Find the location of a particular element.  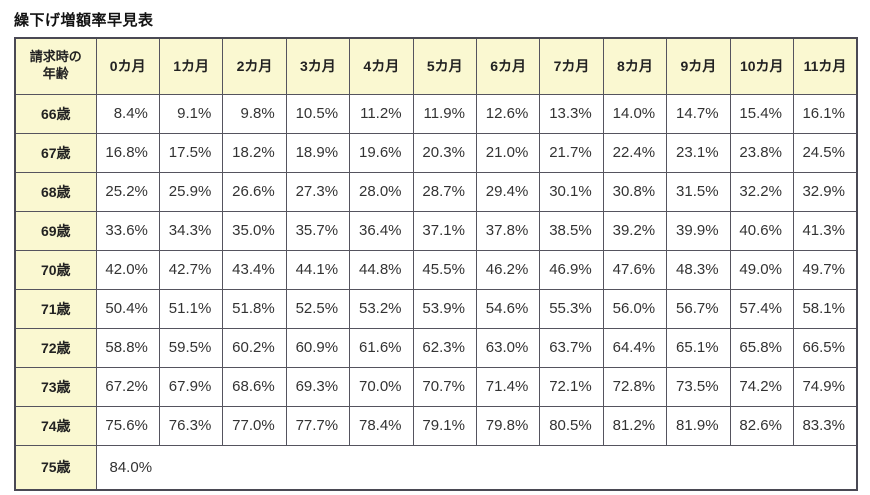

rate-cell: 10.5% is located at coordinates (318, 113).